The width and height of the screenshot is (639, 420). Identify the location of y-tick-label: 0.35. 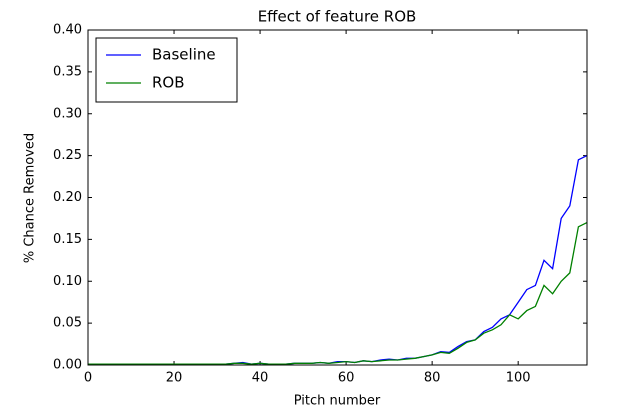
(67, 71).